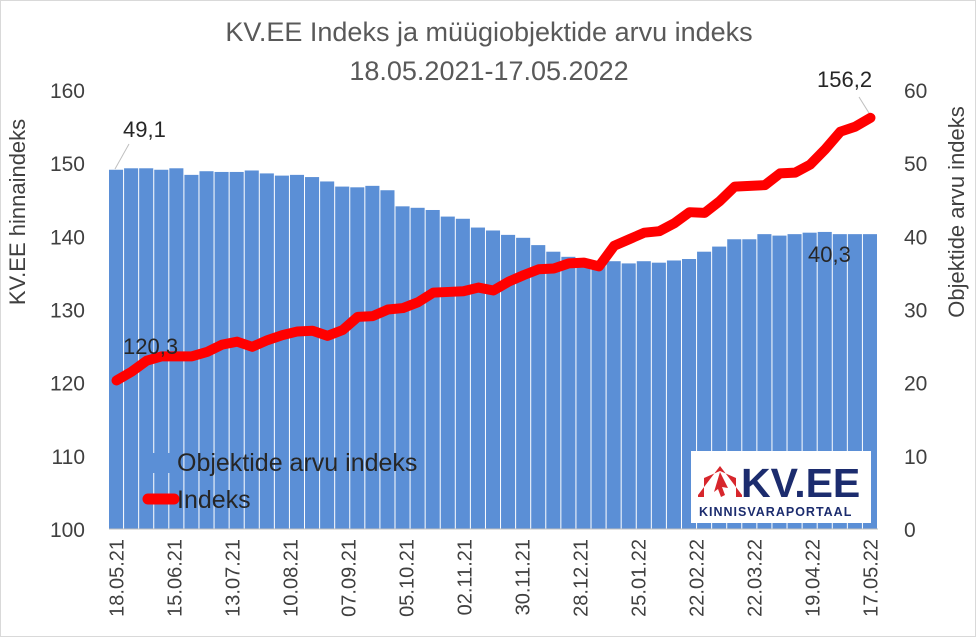 The width and height of the screenshot is (976, 637). I want to click on x-tick-label: 30.11.21, so click(524, 577).